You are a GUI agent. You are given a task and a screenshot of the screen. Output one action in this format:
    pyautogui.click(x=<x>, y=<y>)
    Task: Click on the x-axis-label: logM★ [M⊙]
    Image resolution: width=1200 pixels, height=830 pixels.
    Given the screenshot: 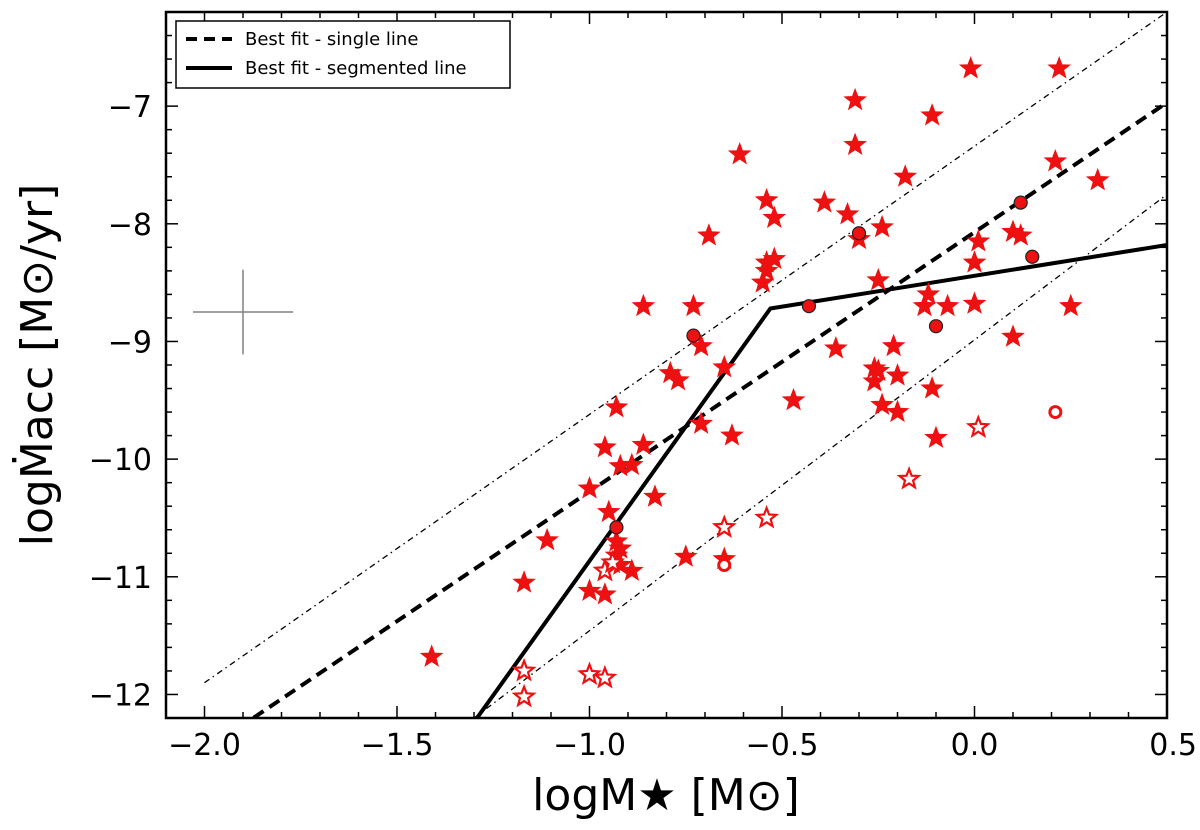 What is the action you would take?
    pyautogui.click(x=666, y=795)
    